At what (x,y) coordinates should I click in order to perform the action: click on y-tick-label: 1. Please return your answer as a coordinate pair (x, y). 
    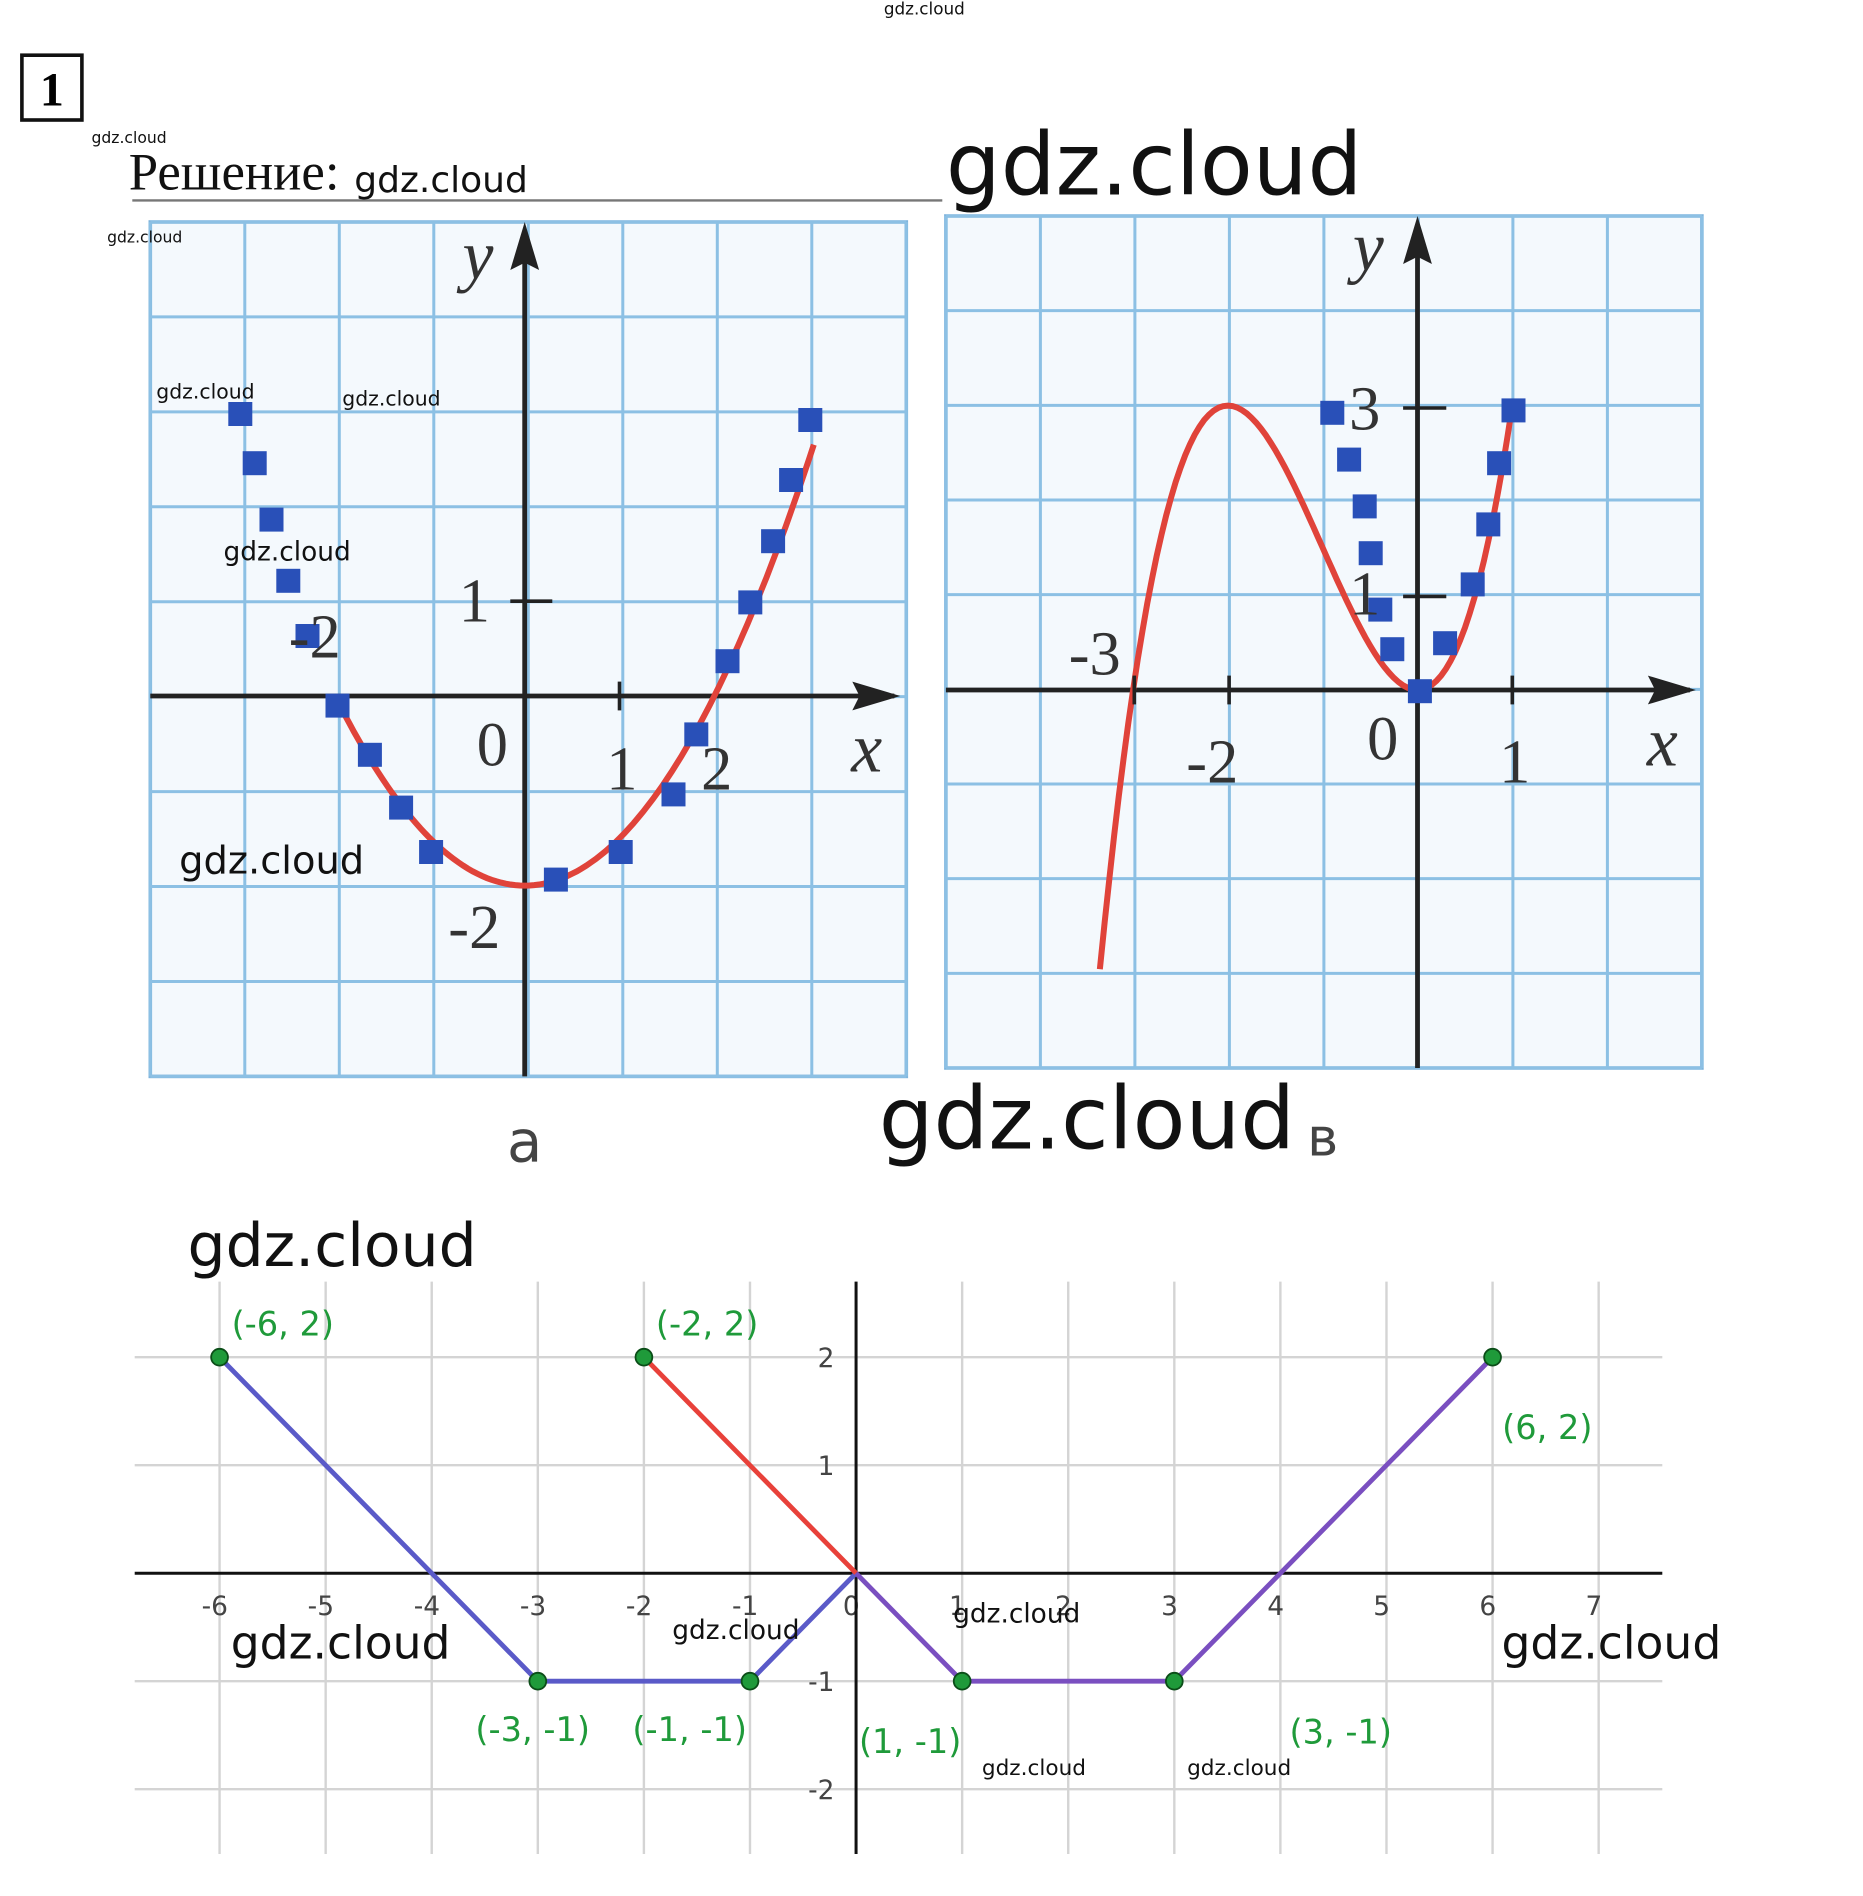
    Looking at the image, I should click on (826, 1466).